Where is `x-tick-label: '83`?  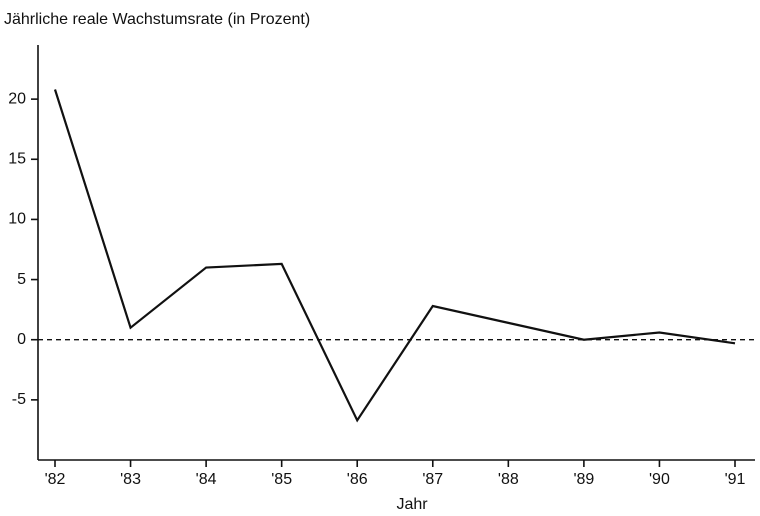 x-tick-label: '83 is located at coordinates (130, 479).